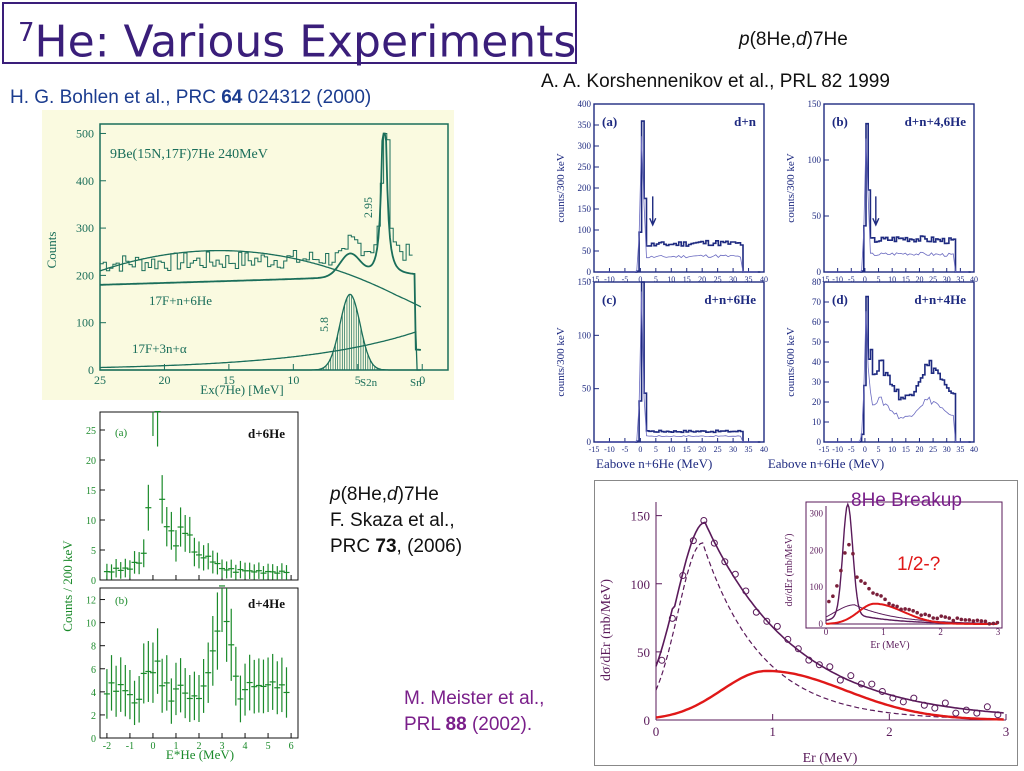  Describe the element at coordinates (192, 665) in the screenshot. I see `skaza-panel: 12 10 8 6 4 2 0` at that location.